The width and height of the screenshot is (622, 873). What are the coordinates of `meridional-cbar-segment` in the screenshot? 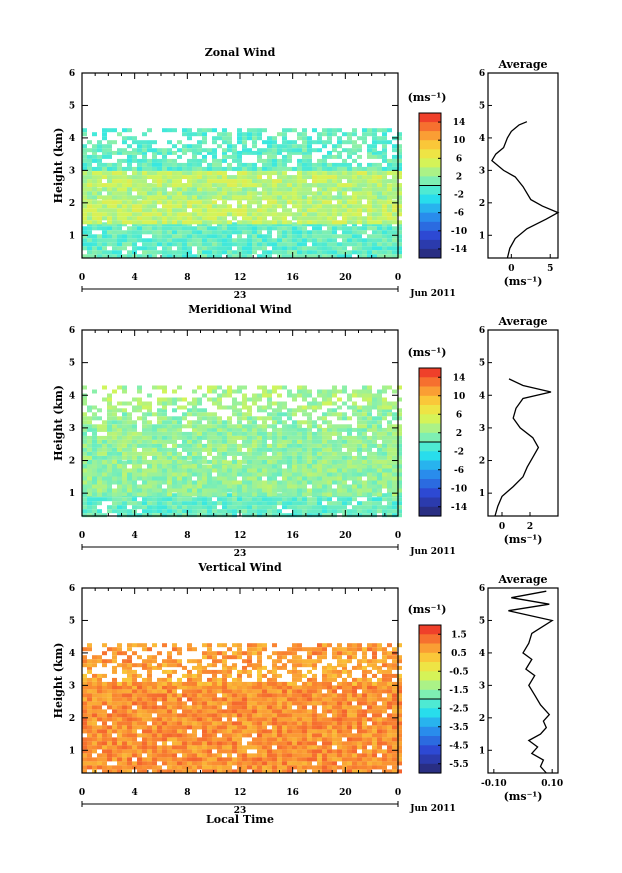 It's located at (430, 456).